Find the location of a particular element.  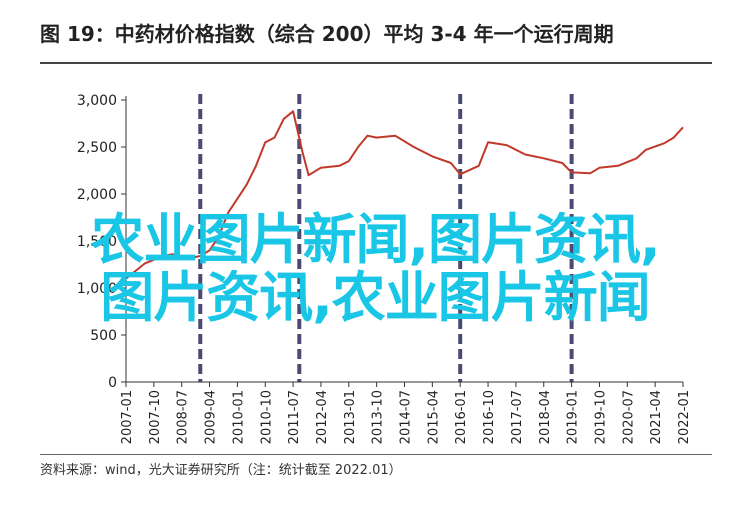

x-tick-label: 2018-04 is located at coordinates (545, 417).